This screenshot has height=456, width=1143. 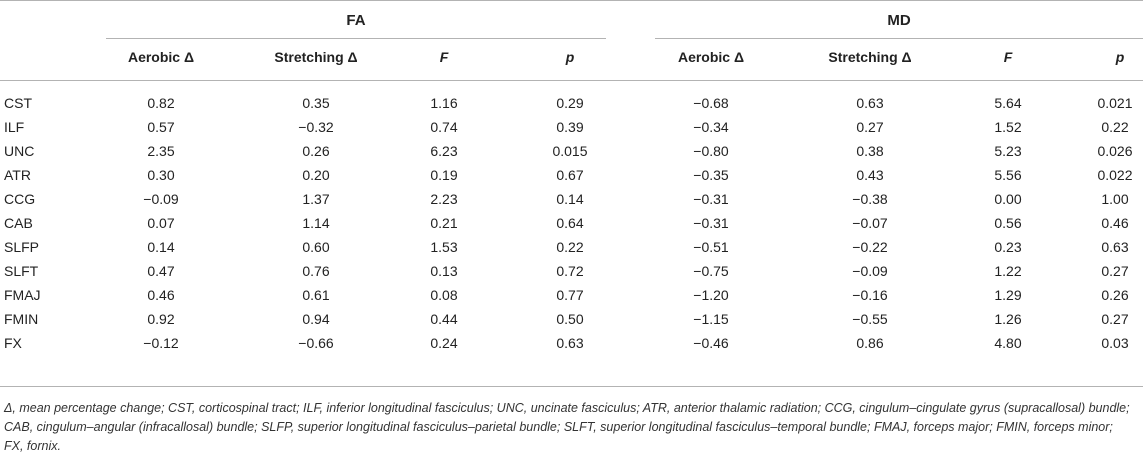 I want to click on cell: 0.07, so click(x=161, y=223).